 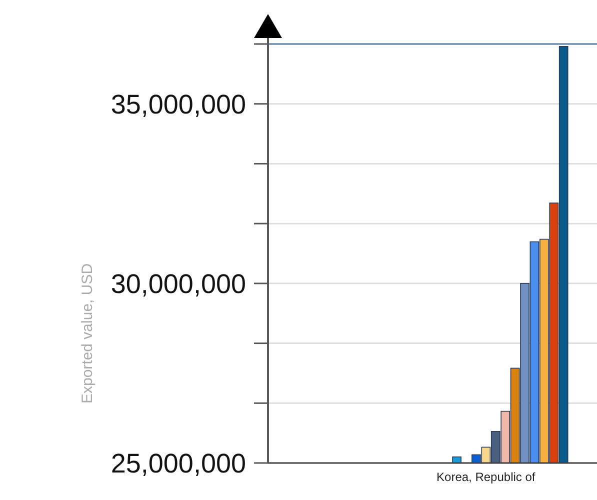 I want to click on y-axis-title: Exported value, USD, so click(x=87, y=333).